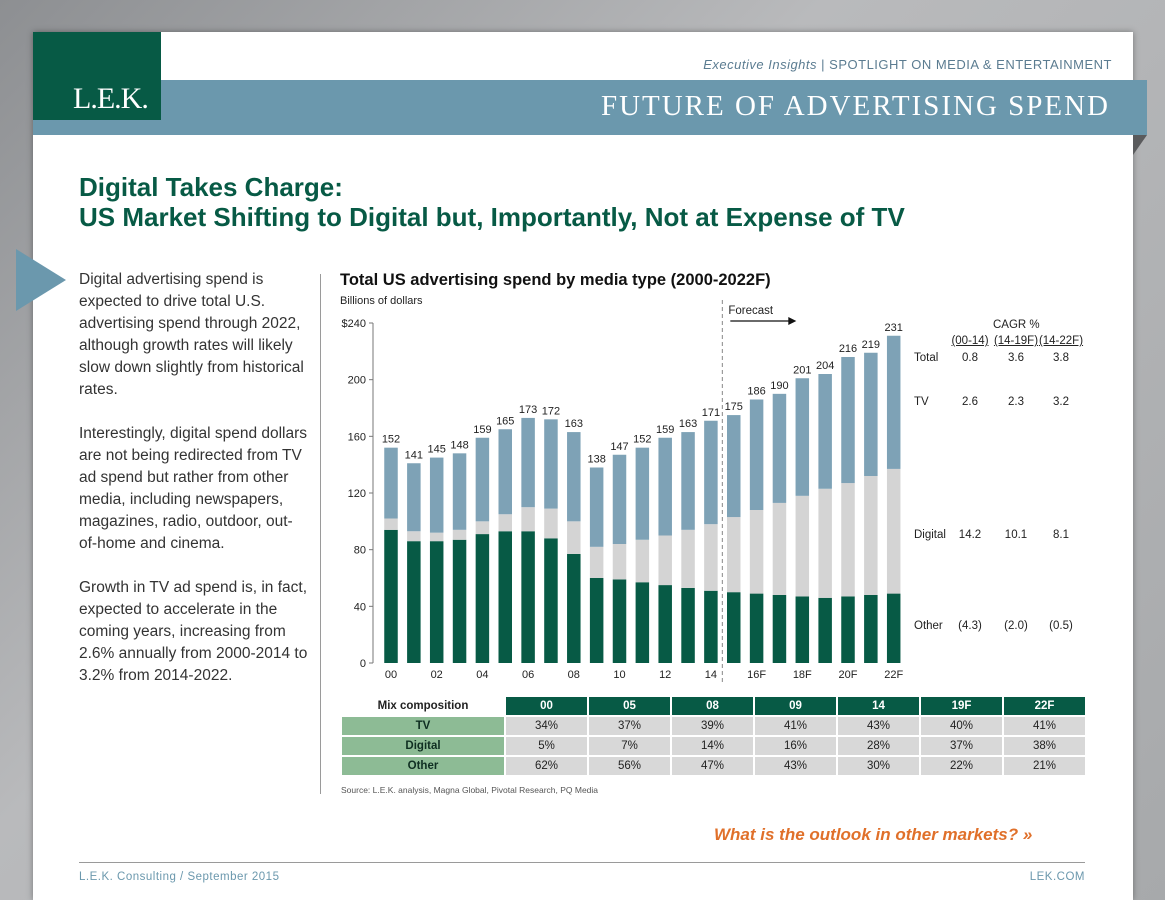 This screenshot has width=1165, height=900. Describe the element at coordinates (360, 607) in the screenshot. I see `y-tick-label: 40` at that location.